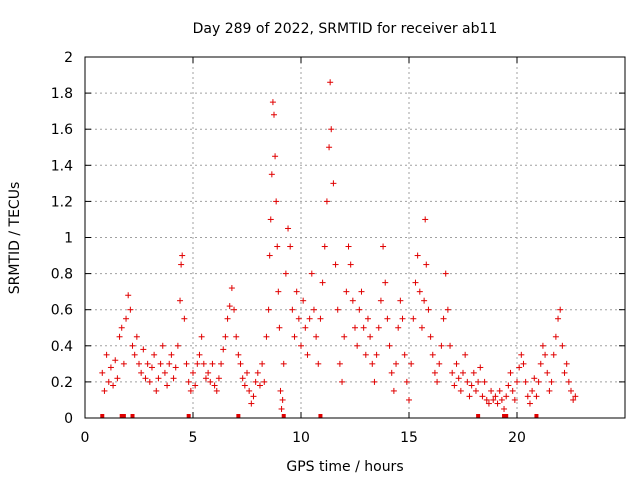  Describe the element at coordinates (193, 438) in the screenshot. I see `x-tick-label: 5` at that location.